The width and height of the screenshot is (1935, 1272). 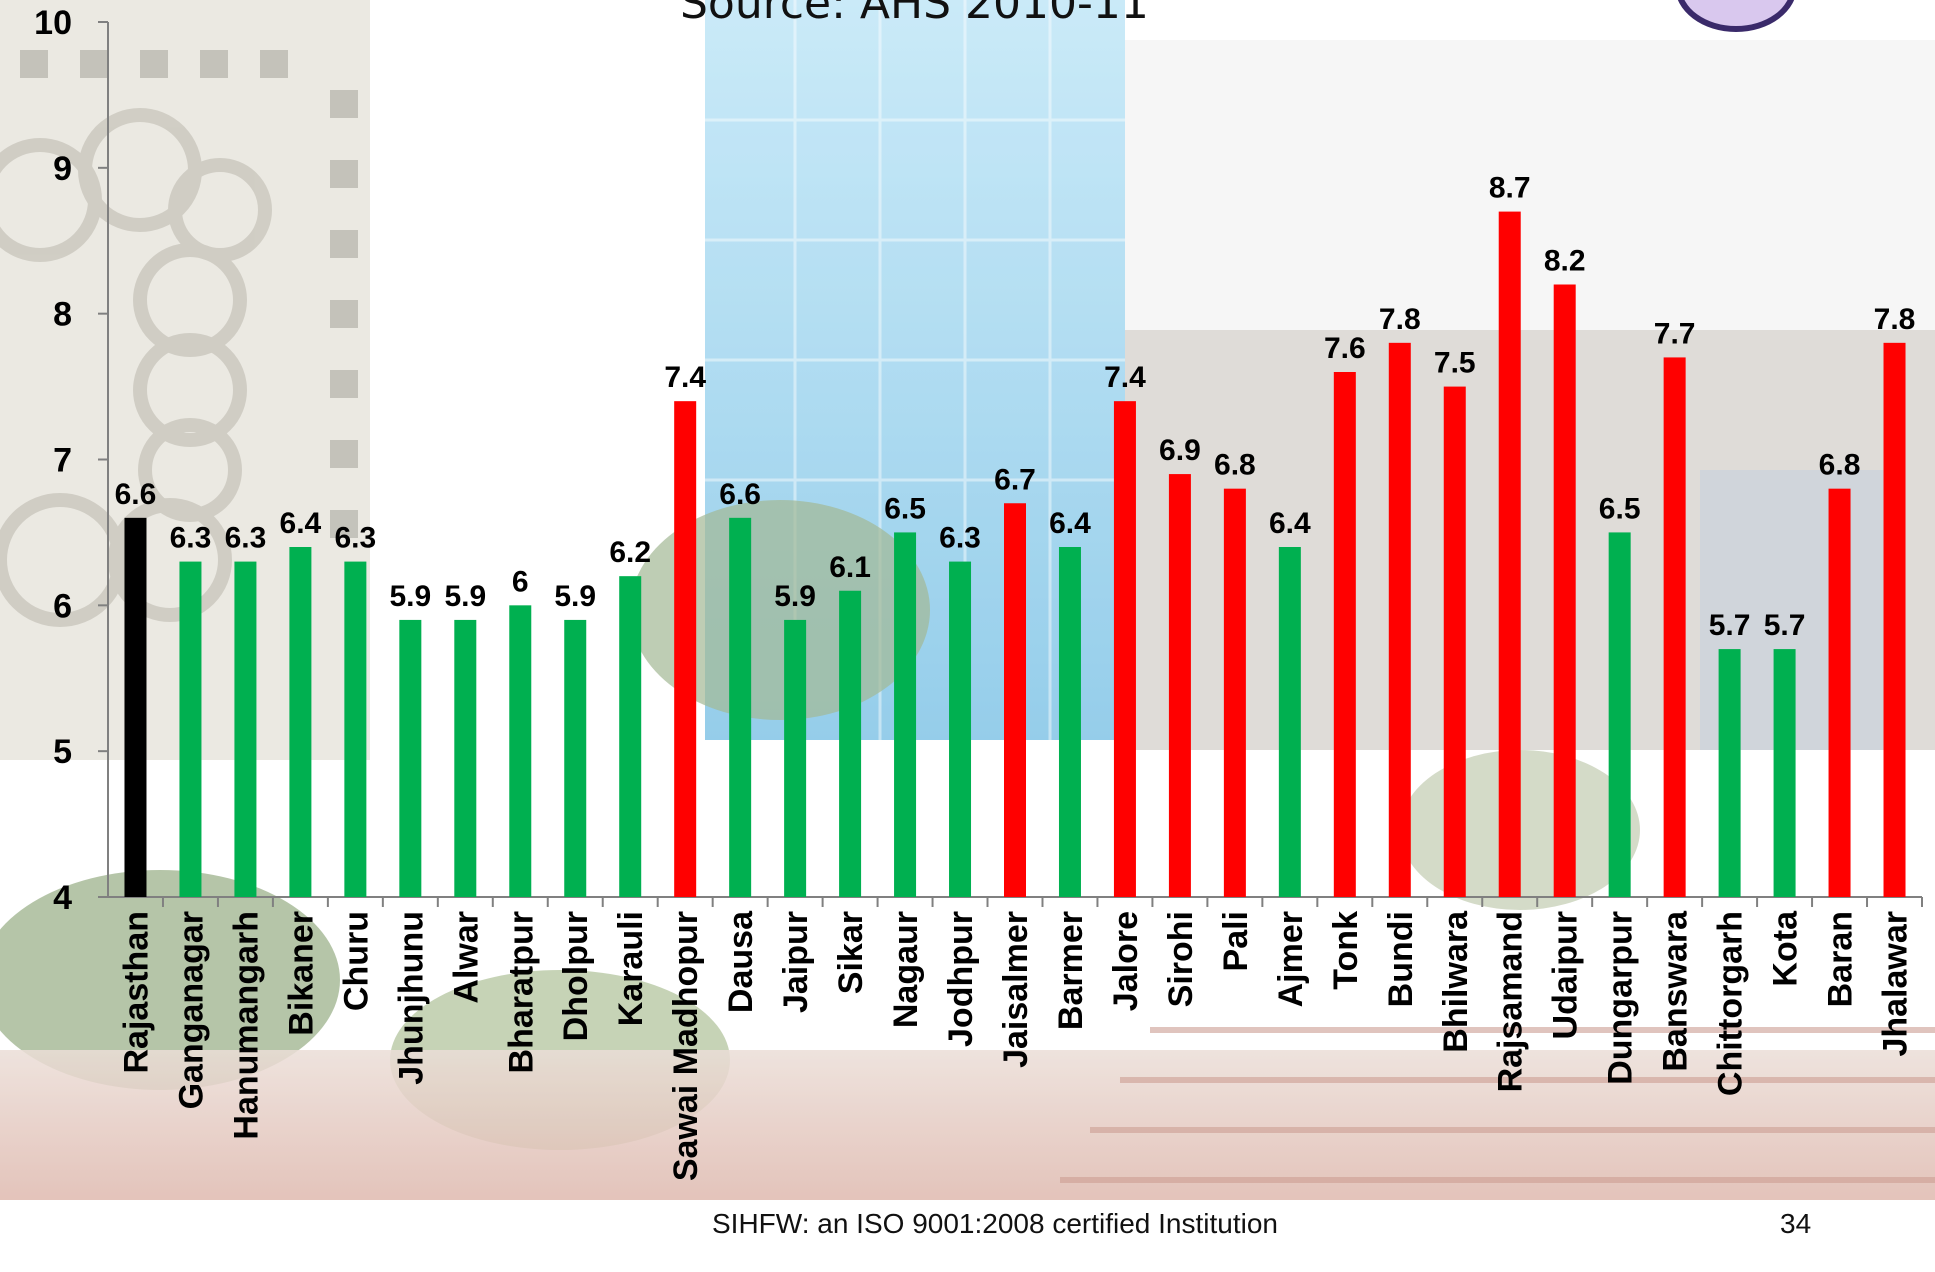 What do you see at coordinates (1015, 700) in the screenshot?
I see `bar-jaisalmer` at bounding box center [1015, 700].